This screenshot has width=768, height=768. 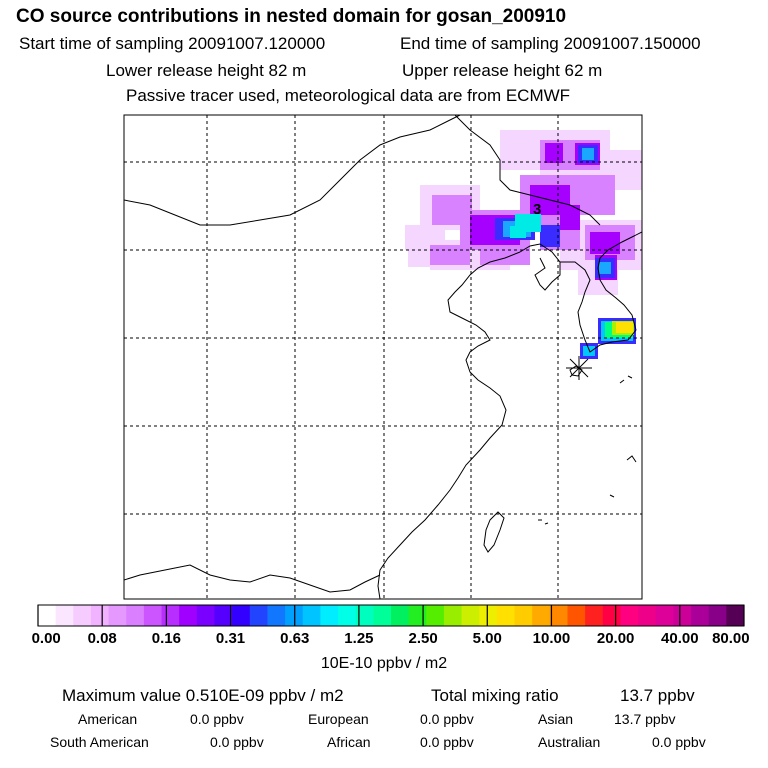 I want to click on african-label: African, so click(x=349, y=742).